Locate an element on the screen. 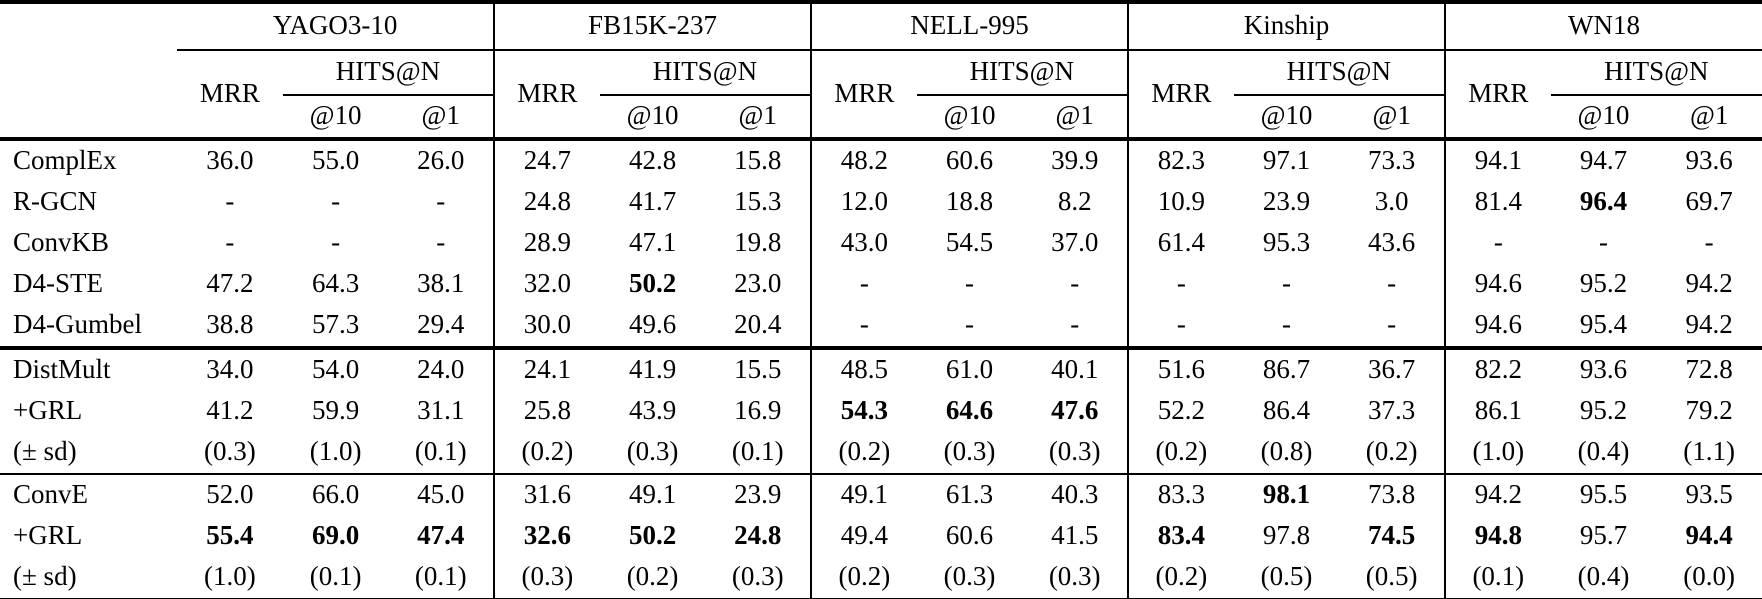 The image size is (1762, 599). value-cell: (1.1) is located at coordinates (1709, 451).